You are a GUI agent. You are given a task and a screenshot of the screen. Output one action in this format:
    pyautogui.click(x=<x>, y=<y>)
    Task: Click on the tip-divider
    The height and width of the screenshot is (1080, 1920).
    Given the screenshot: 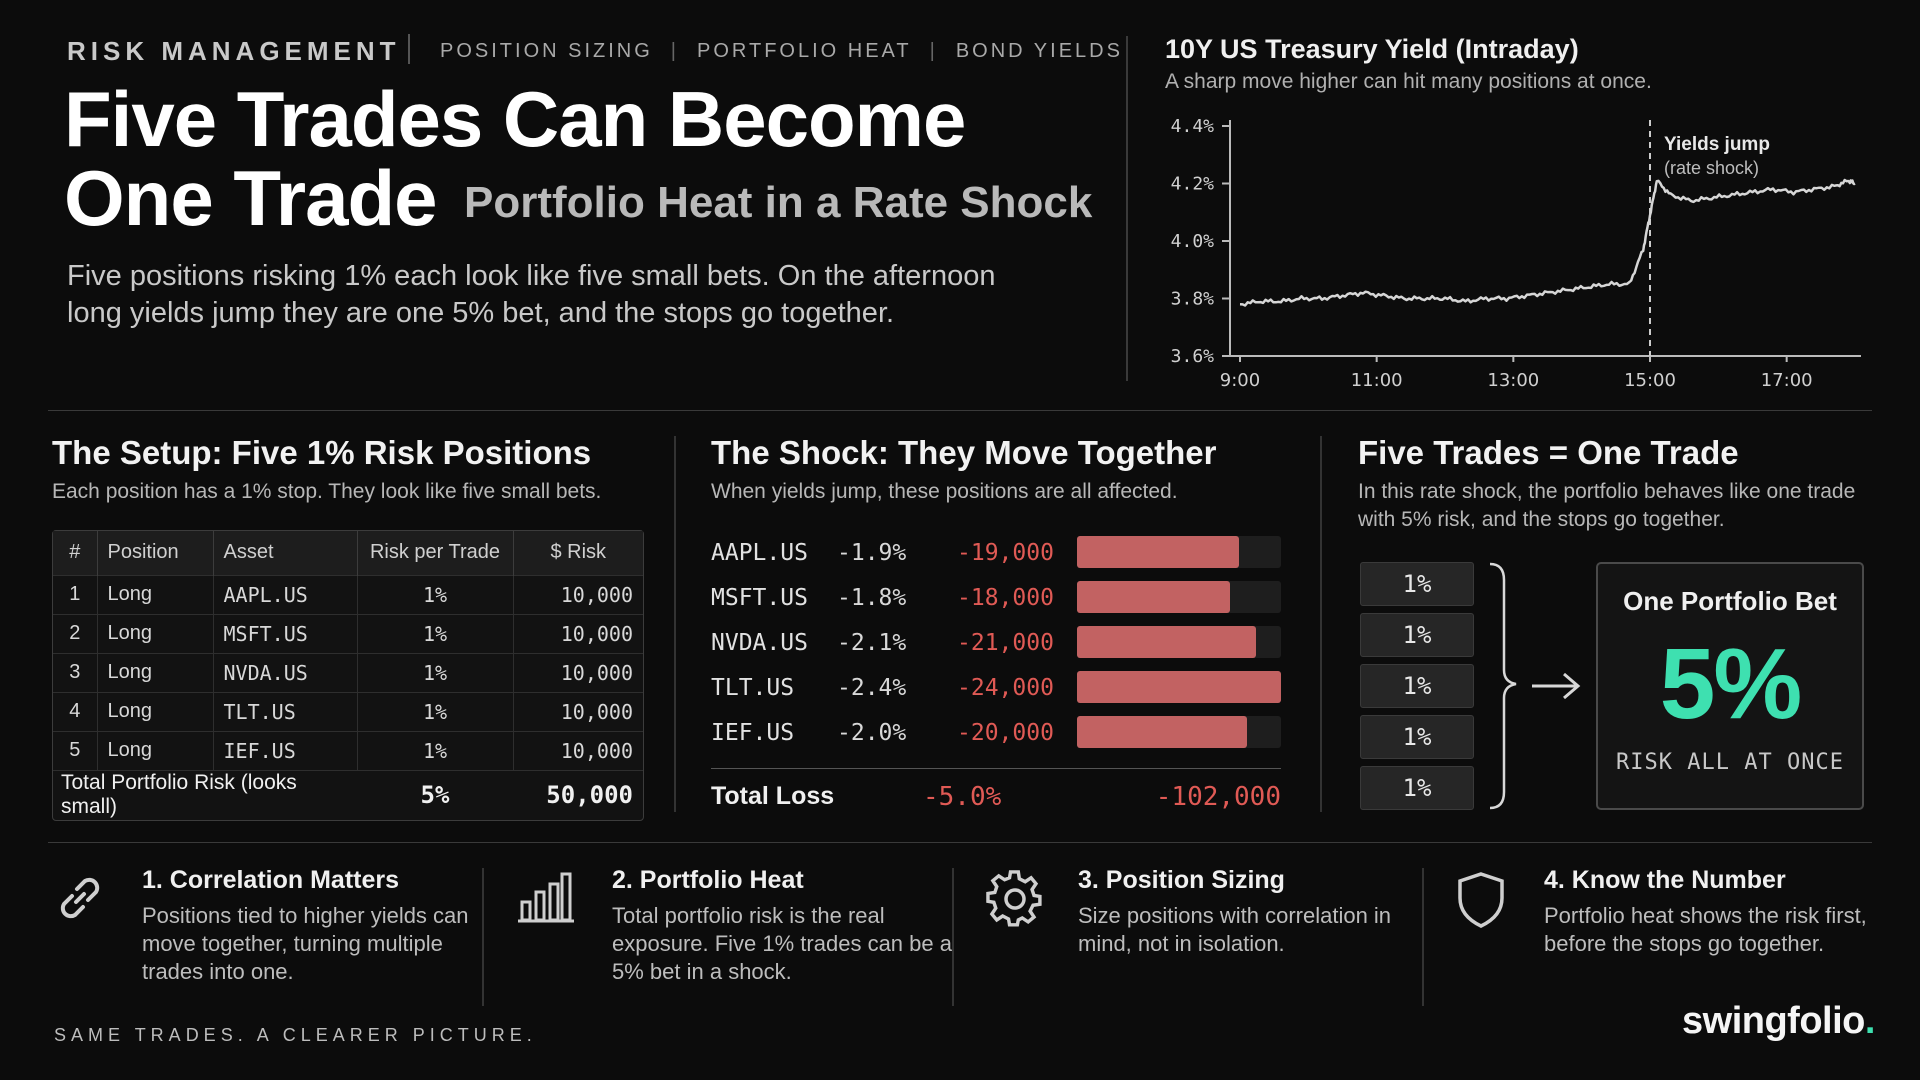 What is the action you would take?
    pyautogui.click(x=483, y=937)
    